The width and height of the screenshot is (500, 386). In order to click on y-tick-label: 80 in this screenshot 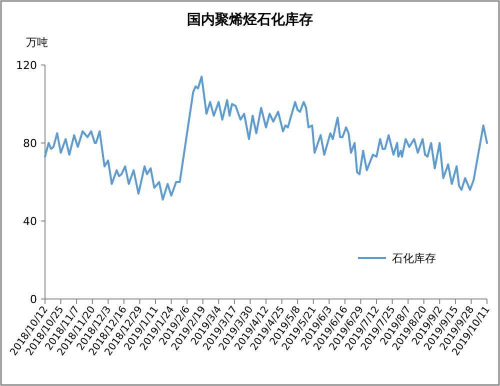, I will do `click(30, 143)`.